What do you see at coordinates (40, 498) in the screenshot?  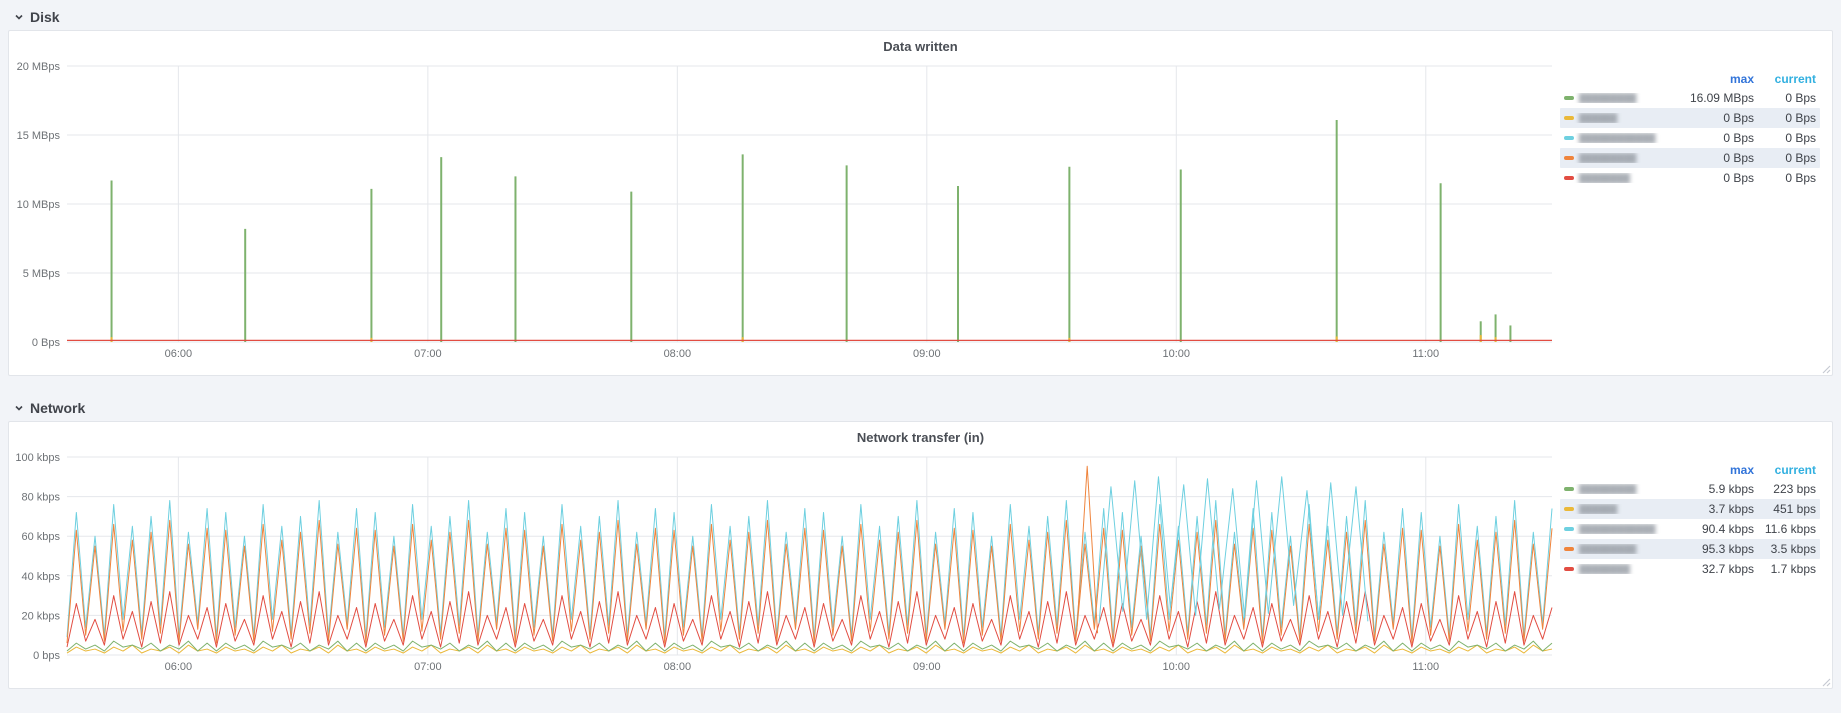 I see `y-axis-label: 80 kbps` at bounding box center [40, 498].